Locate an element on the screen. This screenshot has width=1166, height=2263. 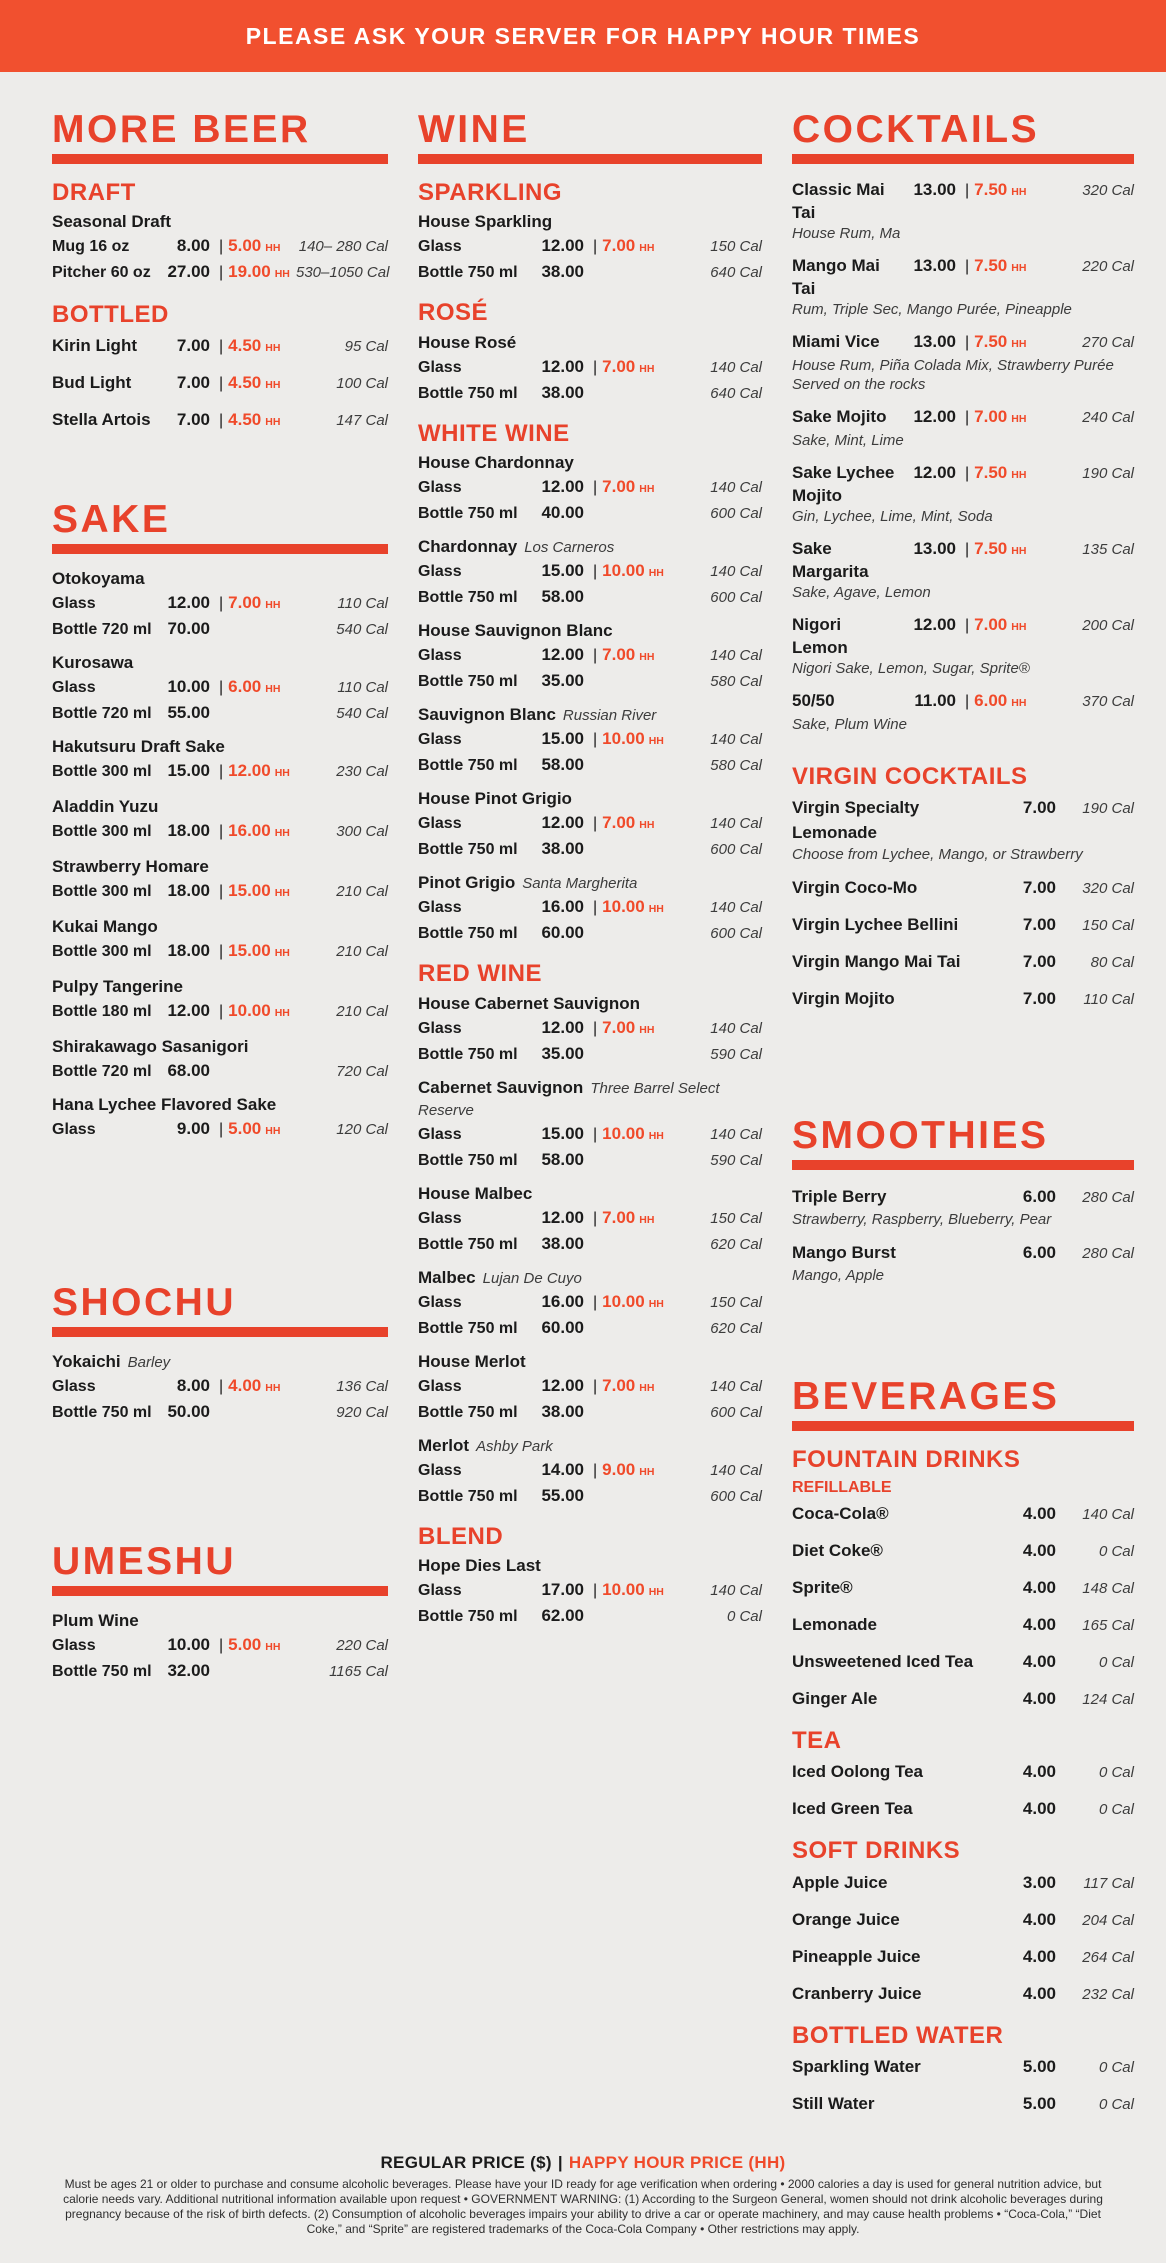
item-name-row: Kukai Mango is located at coordinates (220, 927).